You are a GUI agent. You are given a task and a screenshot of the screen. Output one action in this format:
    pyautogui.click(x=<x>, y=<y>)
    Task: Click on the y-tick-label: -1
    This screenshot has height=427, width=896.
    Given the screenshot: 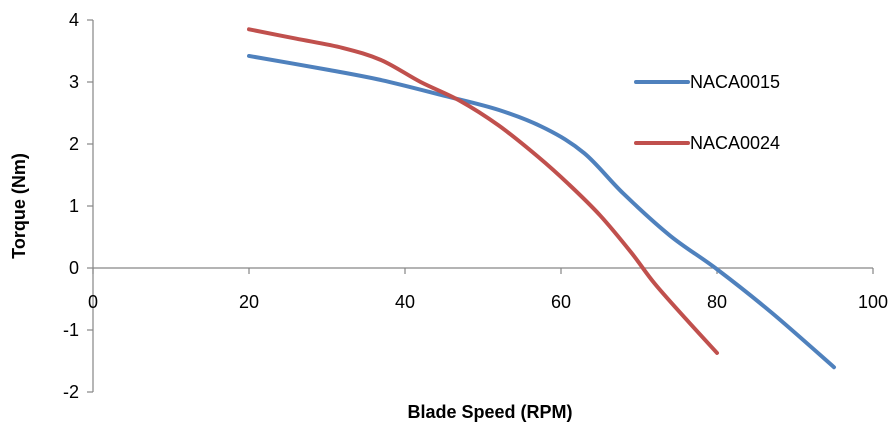 What is the action you would take?
    pyautogui.click(x=71, y=330)
    